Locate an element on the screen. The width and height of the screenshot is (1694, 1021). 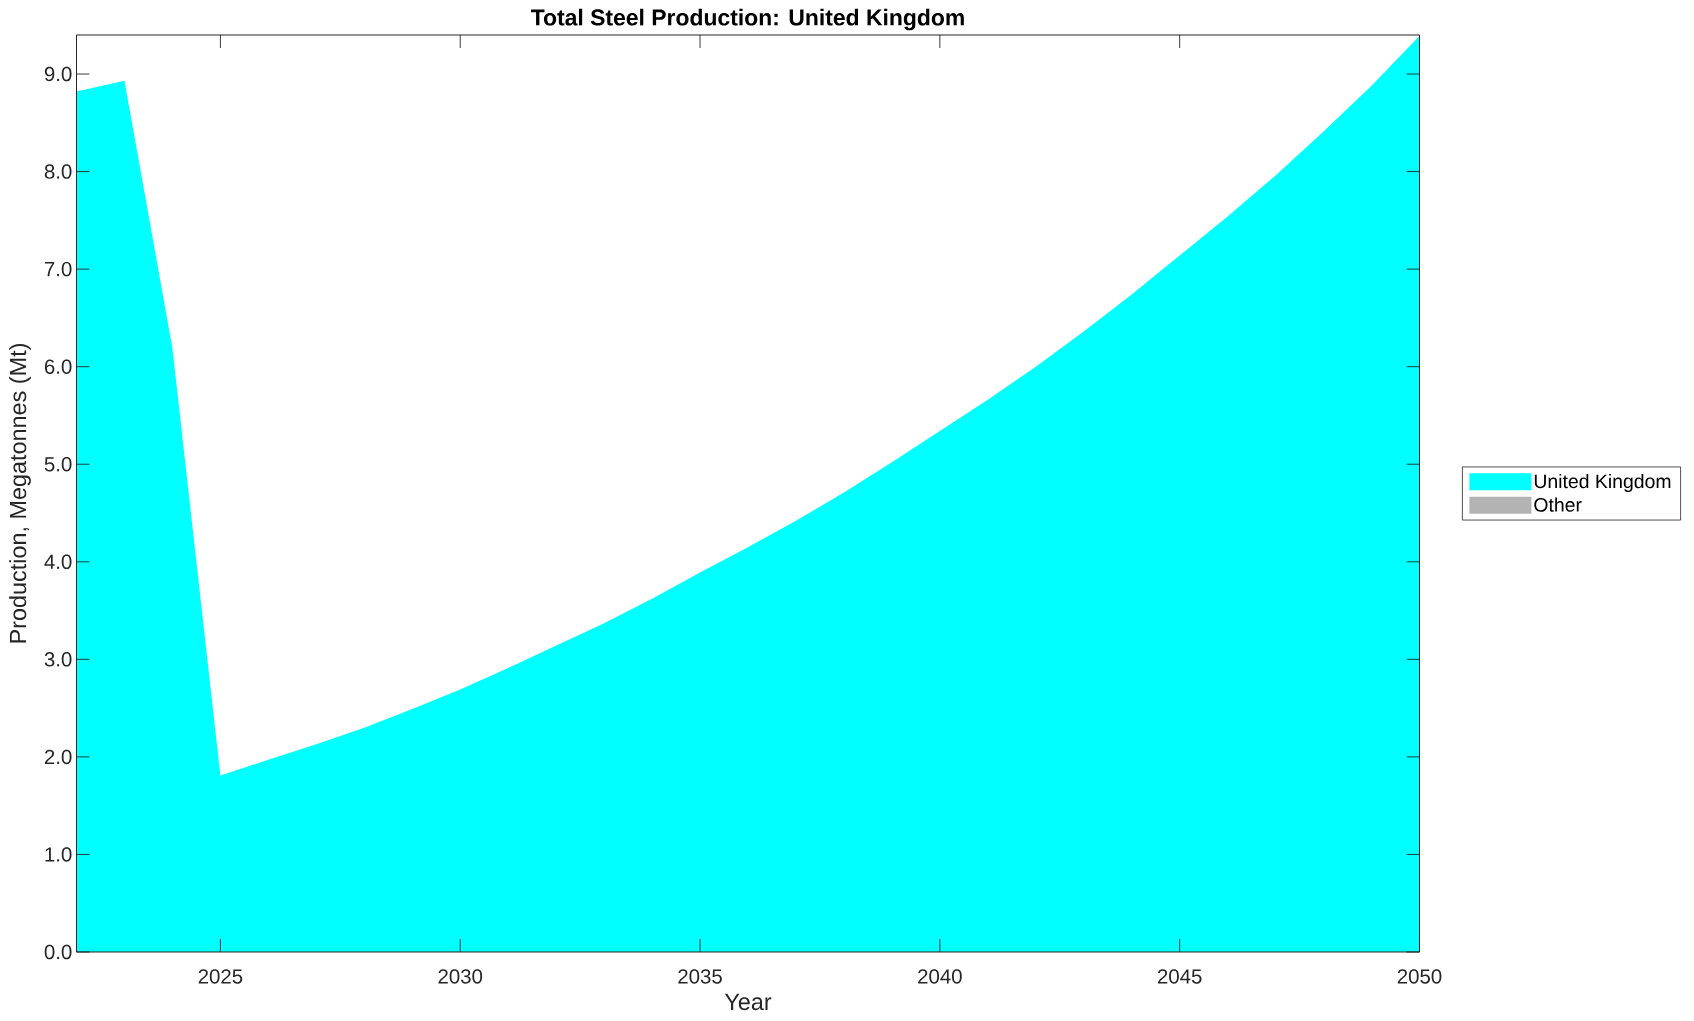
y-tick-label: 8.0 is located at coordinates (58, 171).